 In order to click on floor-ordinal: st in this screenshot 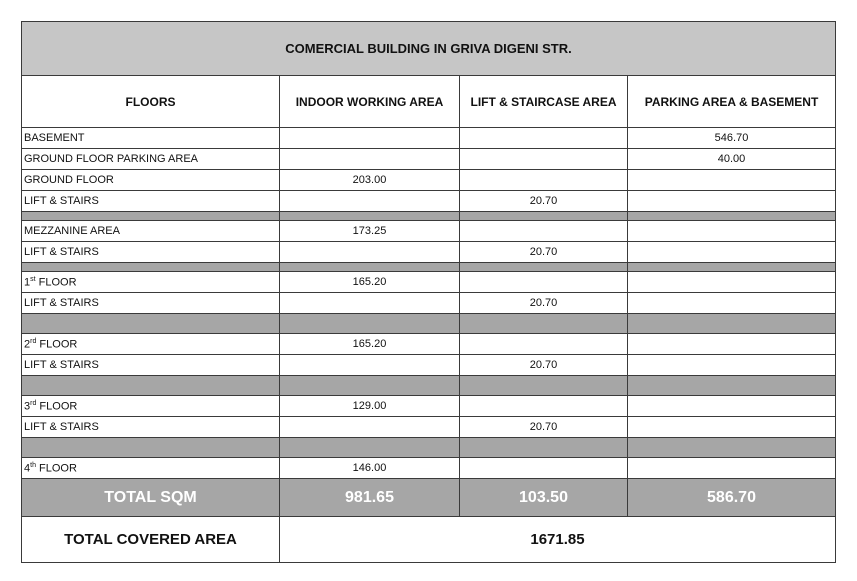, I will do `click(33, 279)`.